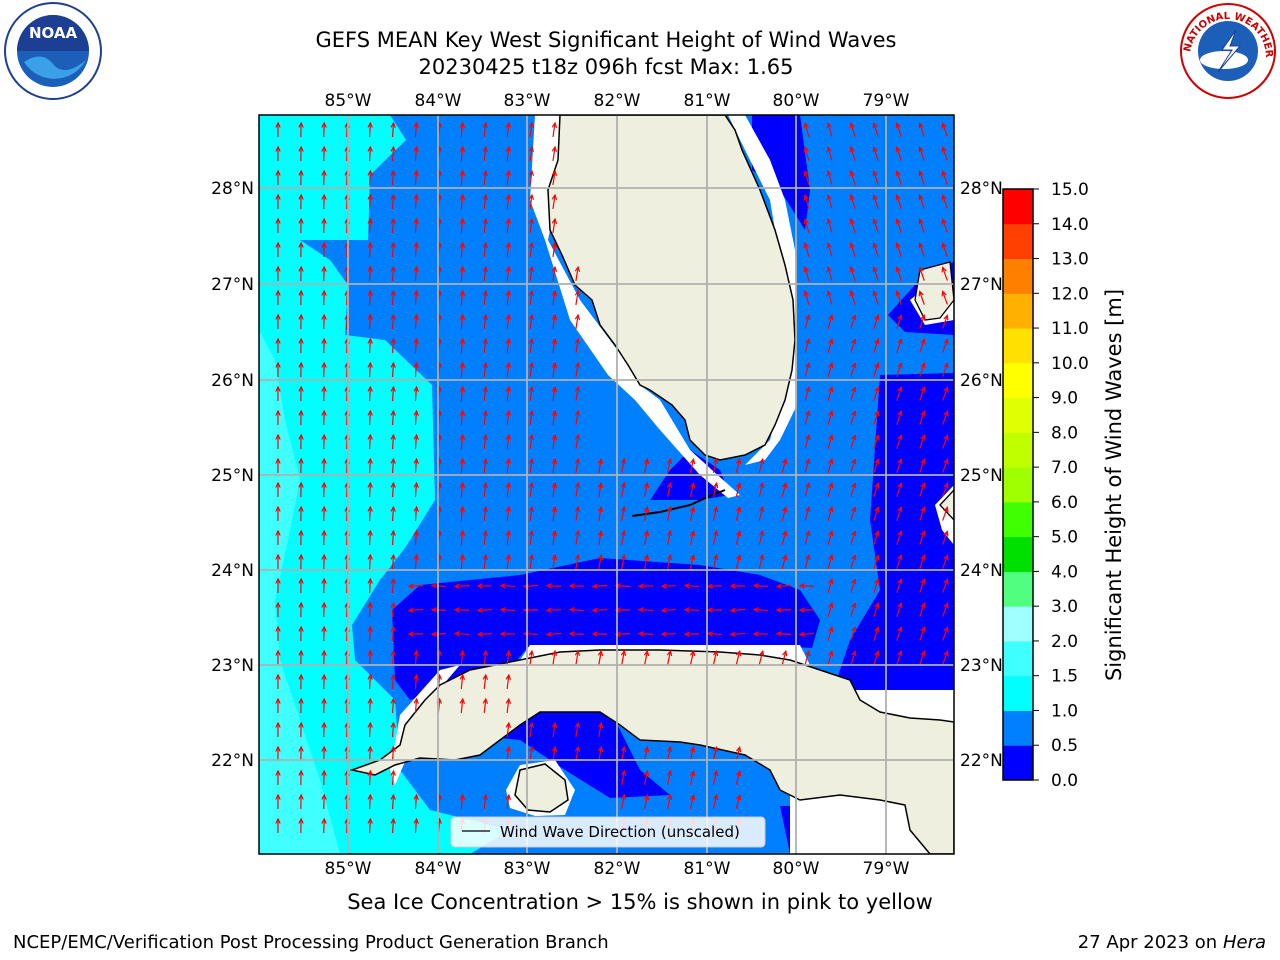 Image resolution: width=1280 pixels, height=960 pixels. I want to click on lon-tick-label-bottom: 81°W, so click(707, 869).